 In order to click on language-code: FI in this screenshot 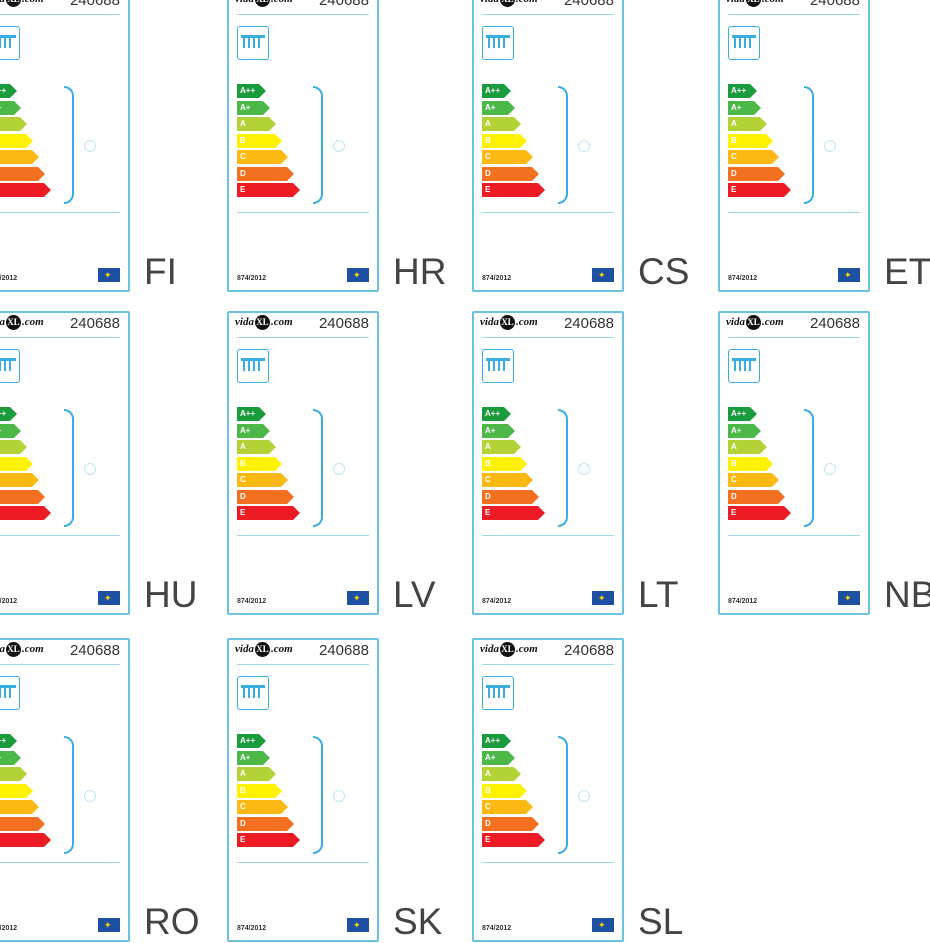, I will do `click(160, 271)`.